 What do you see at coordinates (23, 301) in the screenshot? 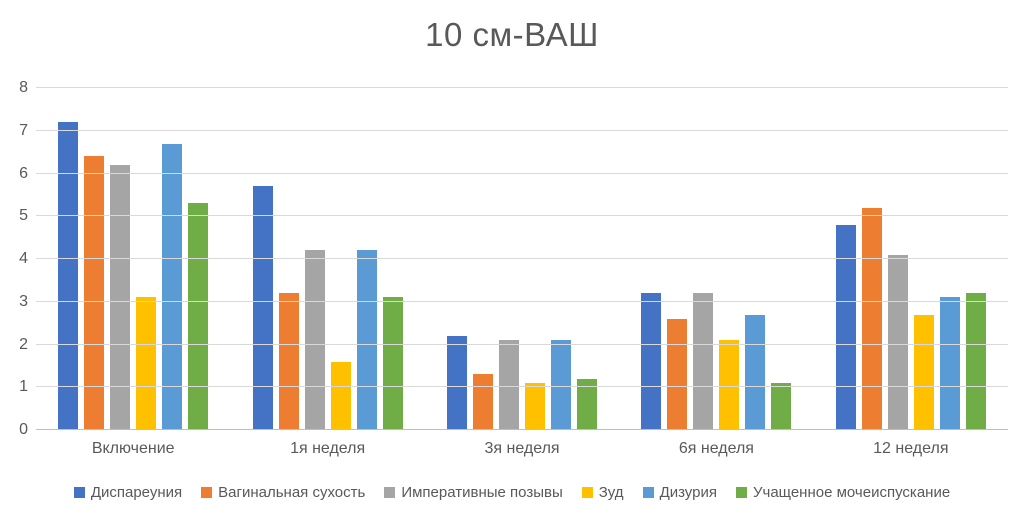
I see `y-tick-label: 3` at bounding box center [23, 301].